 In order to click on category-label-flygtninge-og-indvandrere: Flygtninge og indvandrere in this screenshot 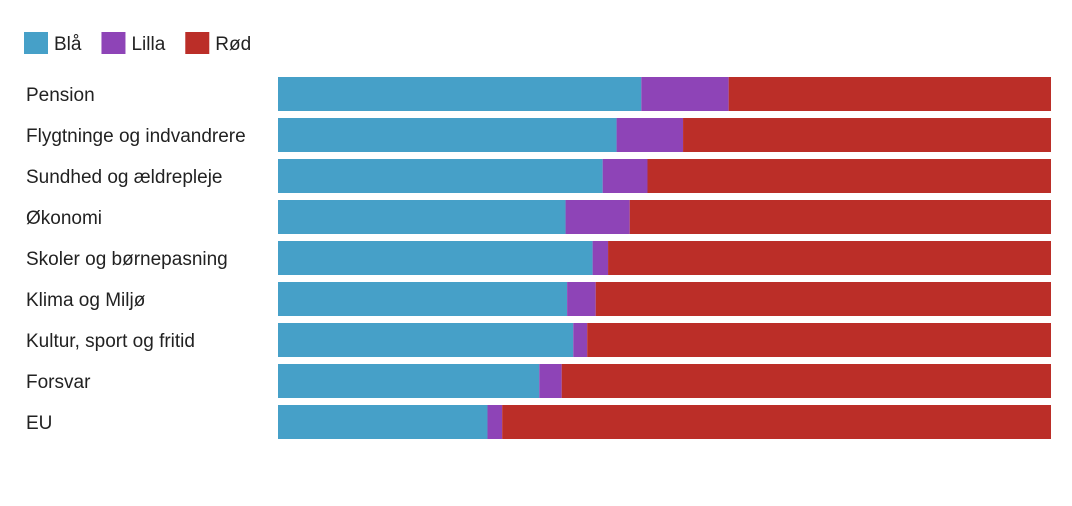, I will do `click(136, 136)`.